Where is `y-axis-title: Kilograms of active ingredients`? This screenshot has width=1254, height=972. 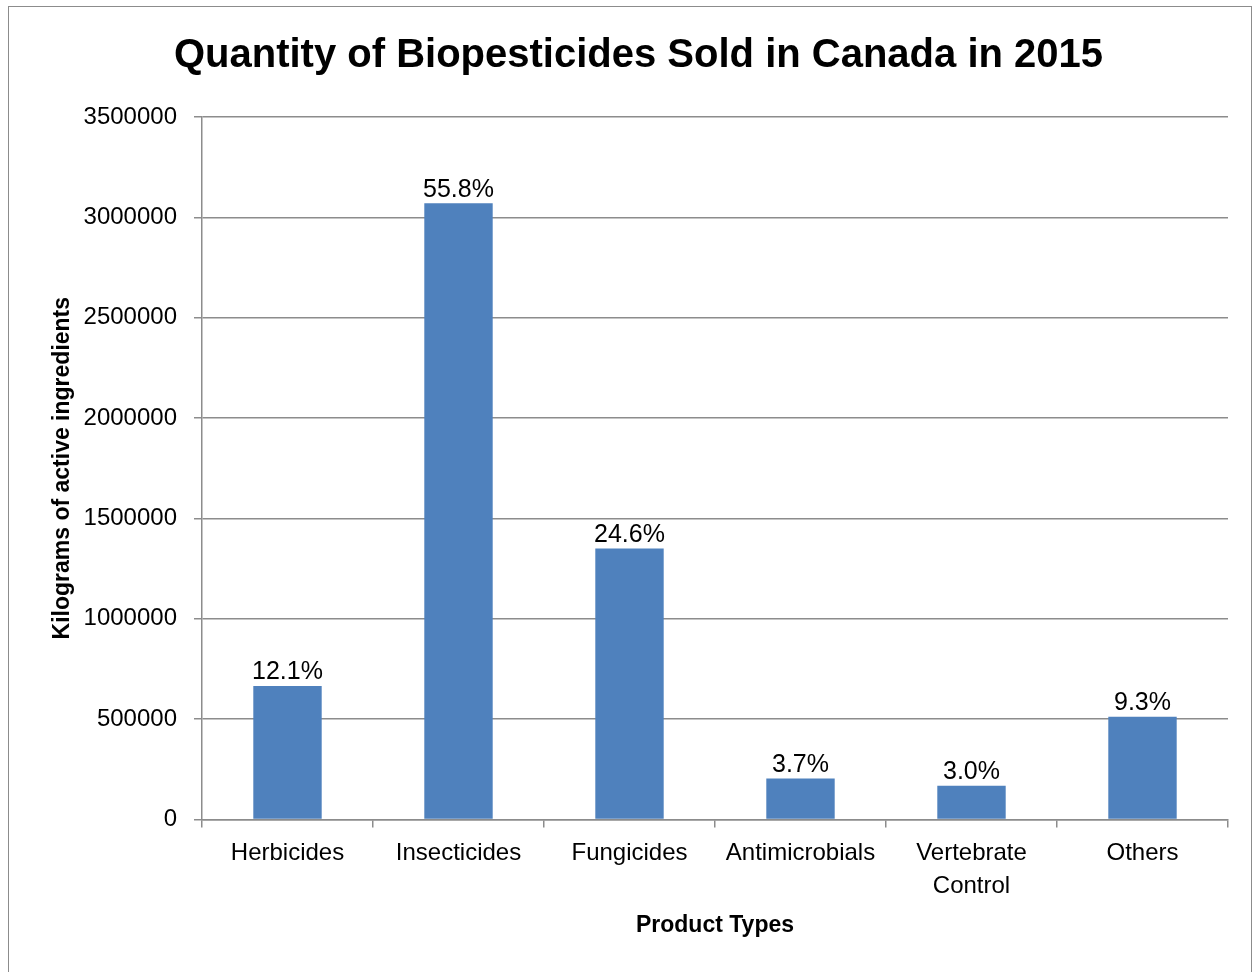
y-axis-title: Kilograms of active ingredients is located at coordinates (61, 468).